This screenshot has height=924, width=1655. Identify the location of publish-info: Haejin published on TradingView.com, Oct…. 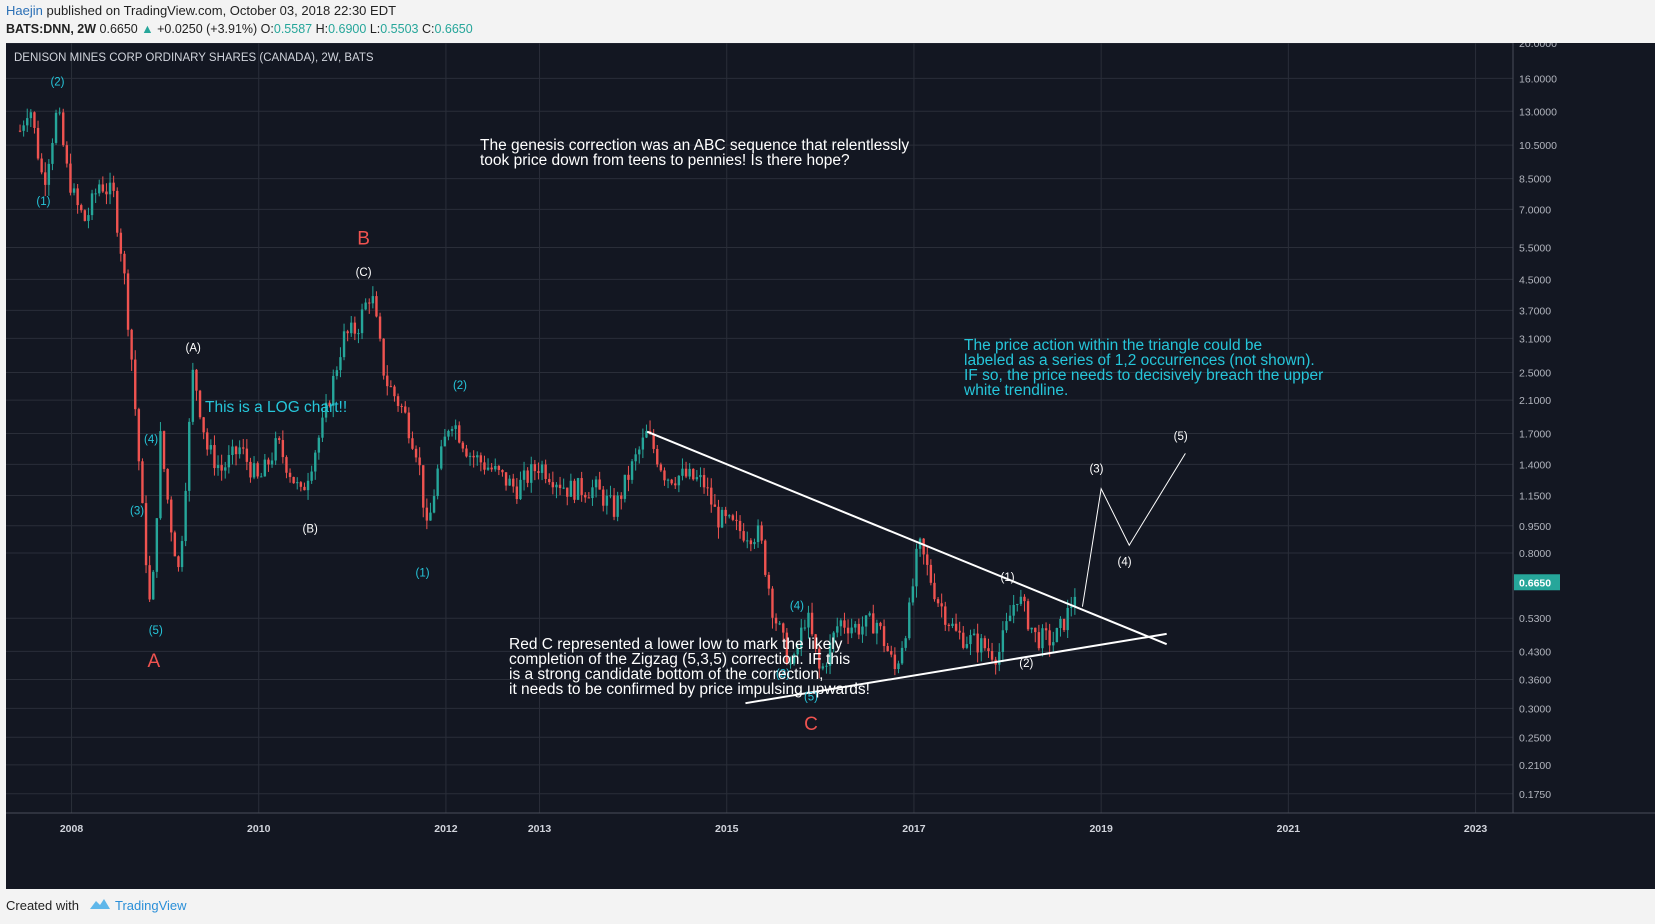
(201, 10).